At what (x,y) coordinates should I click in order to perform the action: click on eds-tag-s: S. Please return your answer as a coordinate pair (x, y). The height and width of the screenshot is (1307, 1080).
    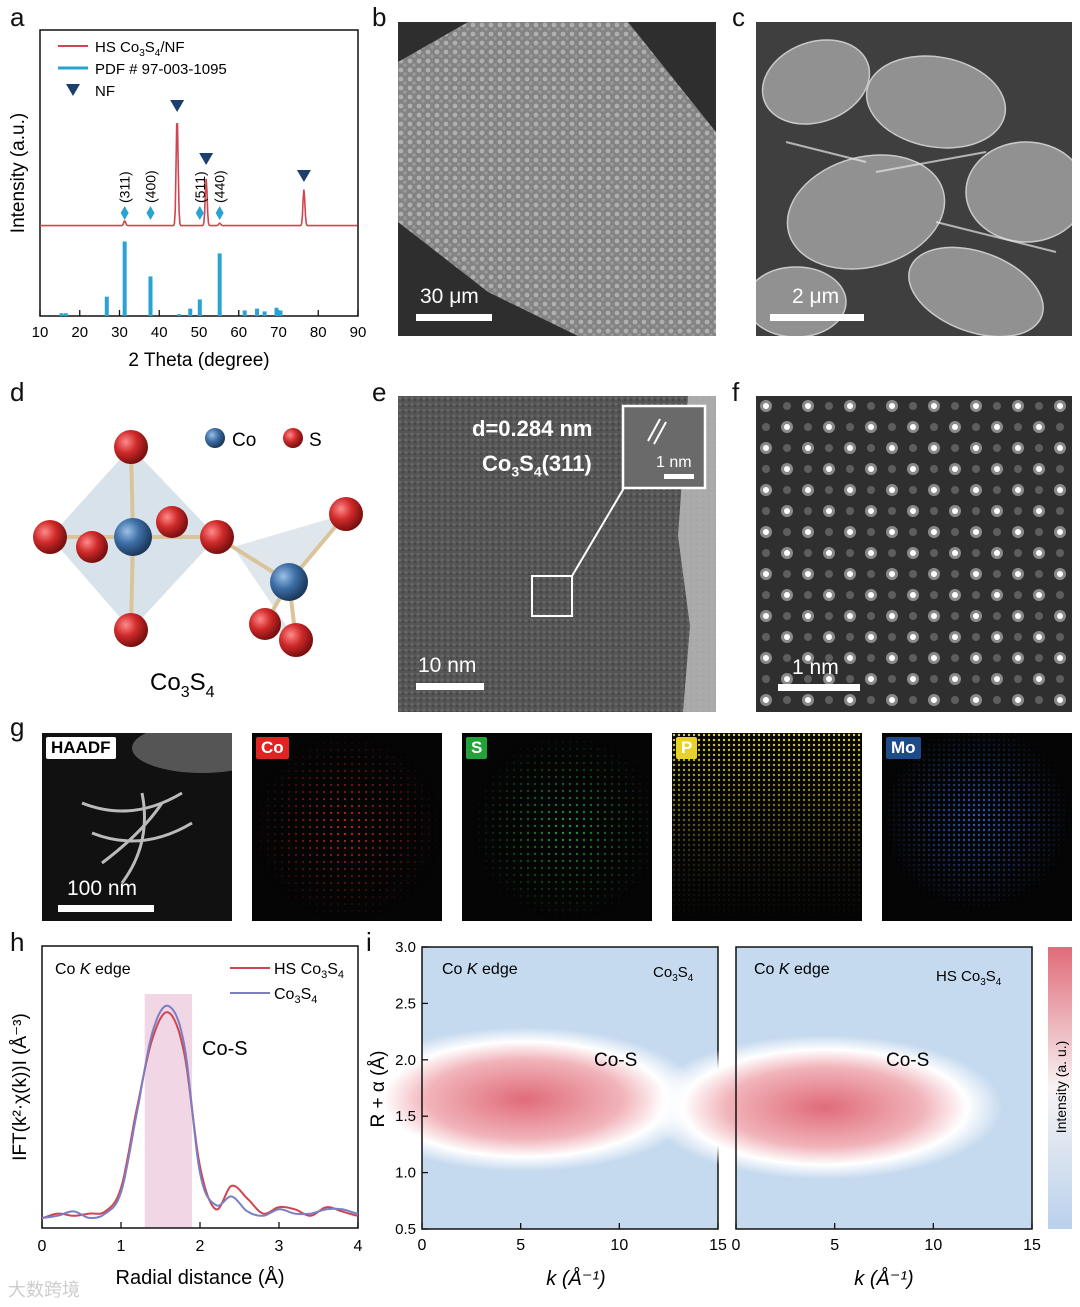
    Looking at the image, I should click on (477, 748).